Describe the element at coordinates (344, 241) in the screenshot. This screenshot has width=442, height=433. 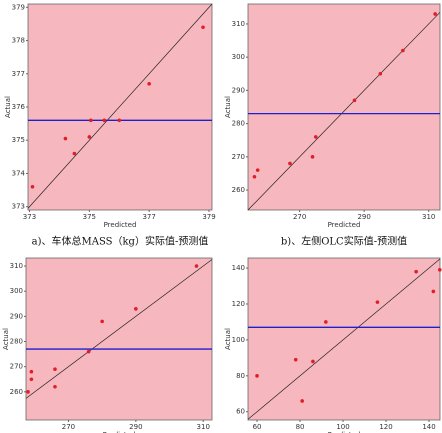
I see `caption: b)、左侧OLC实际值-预测值` at that location.